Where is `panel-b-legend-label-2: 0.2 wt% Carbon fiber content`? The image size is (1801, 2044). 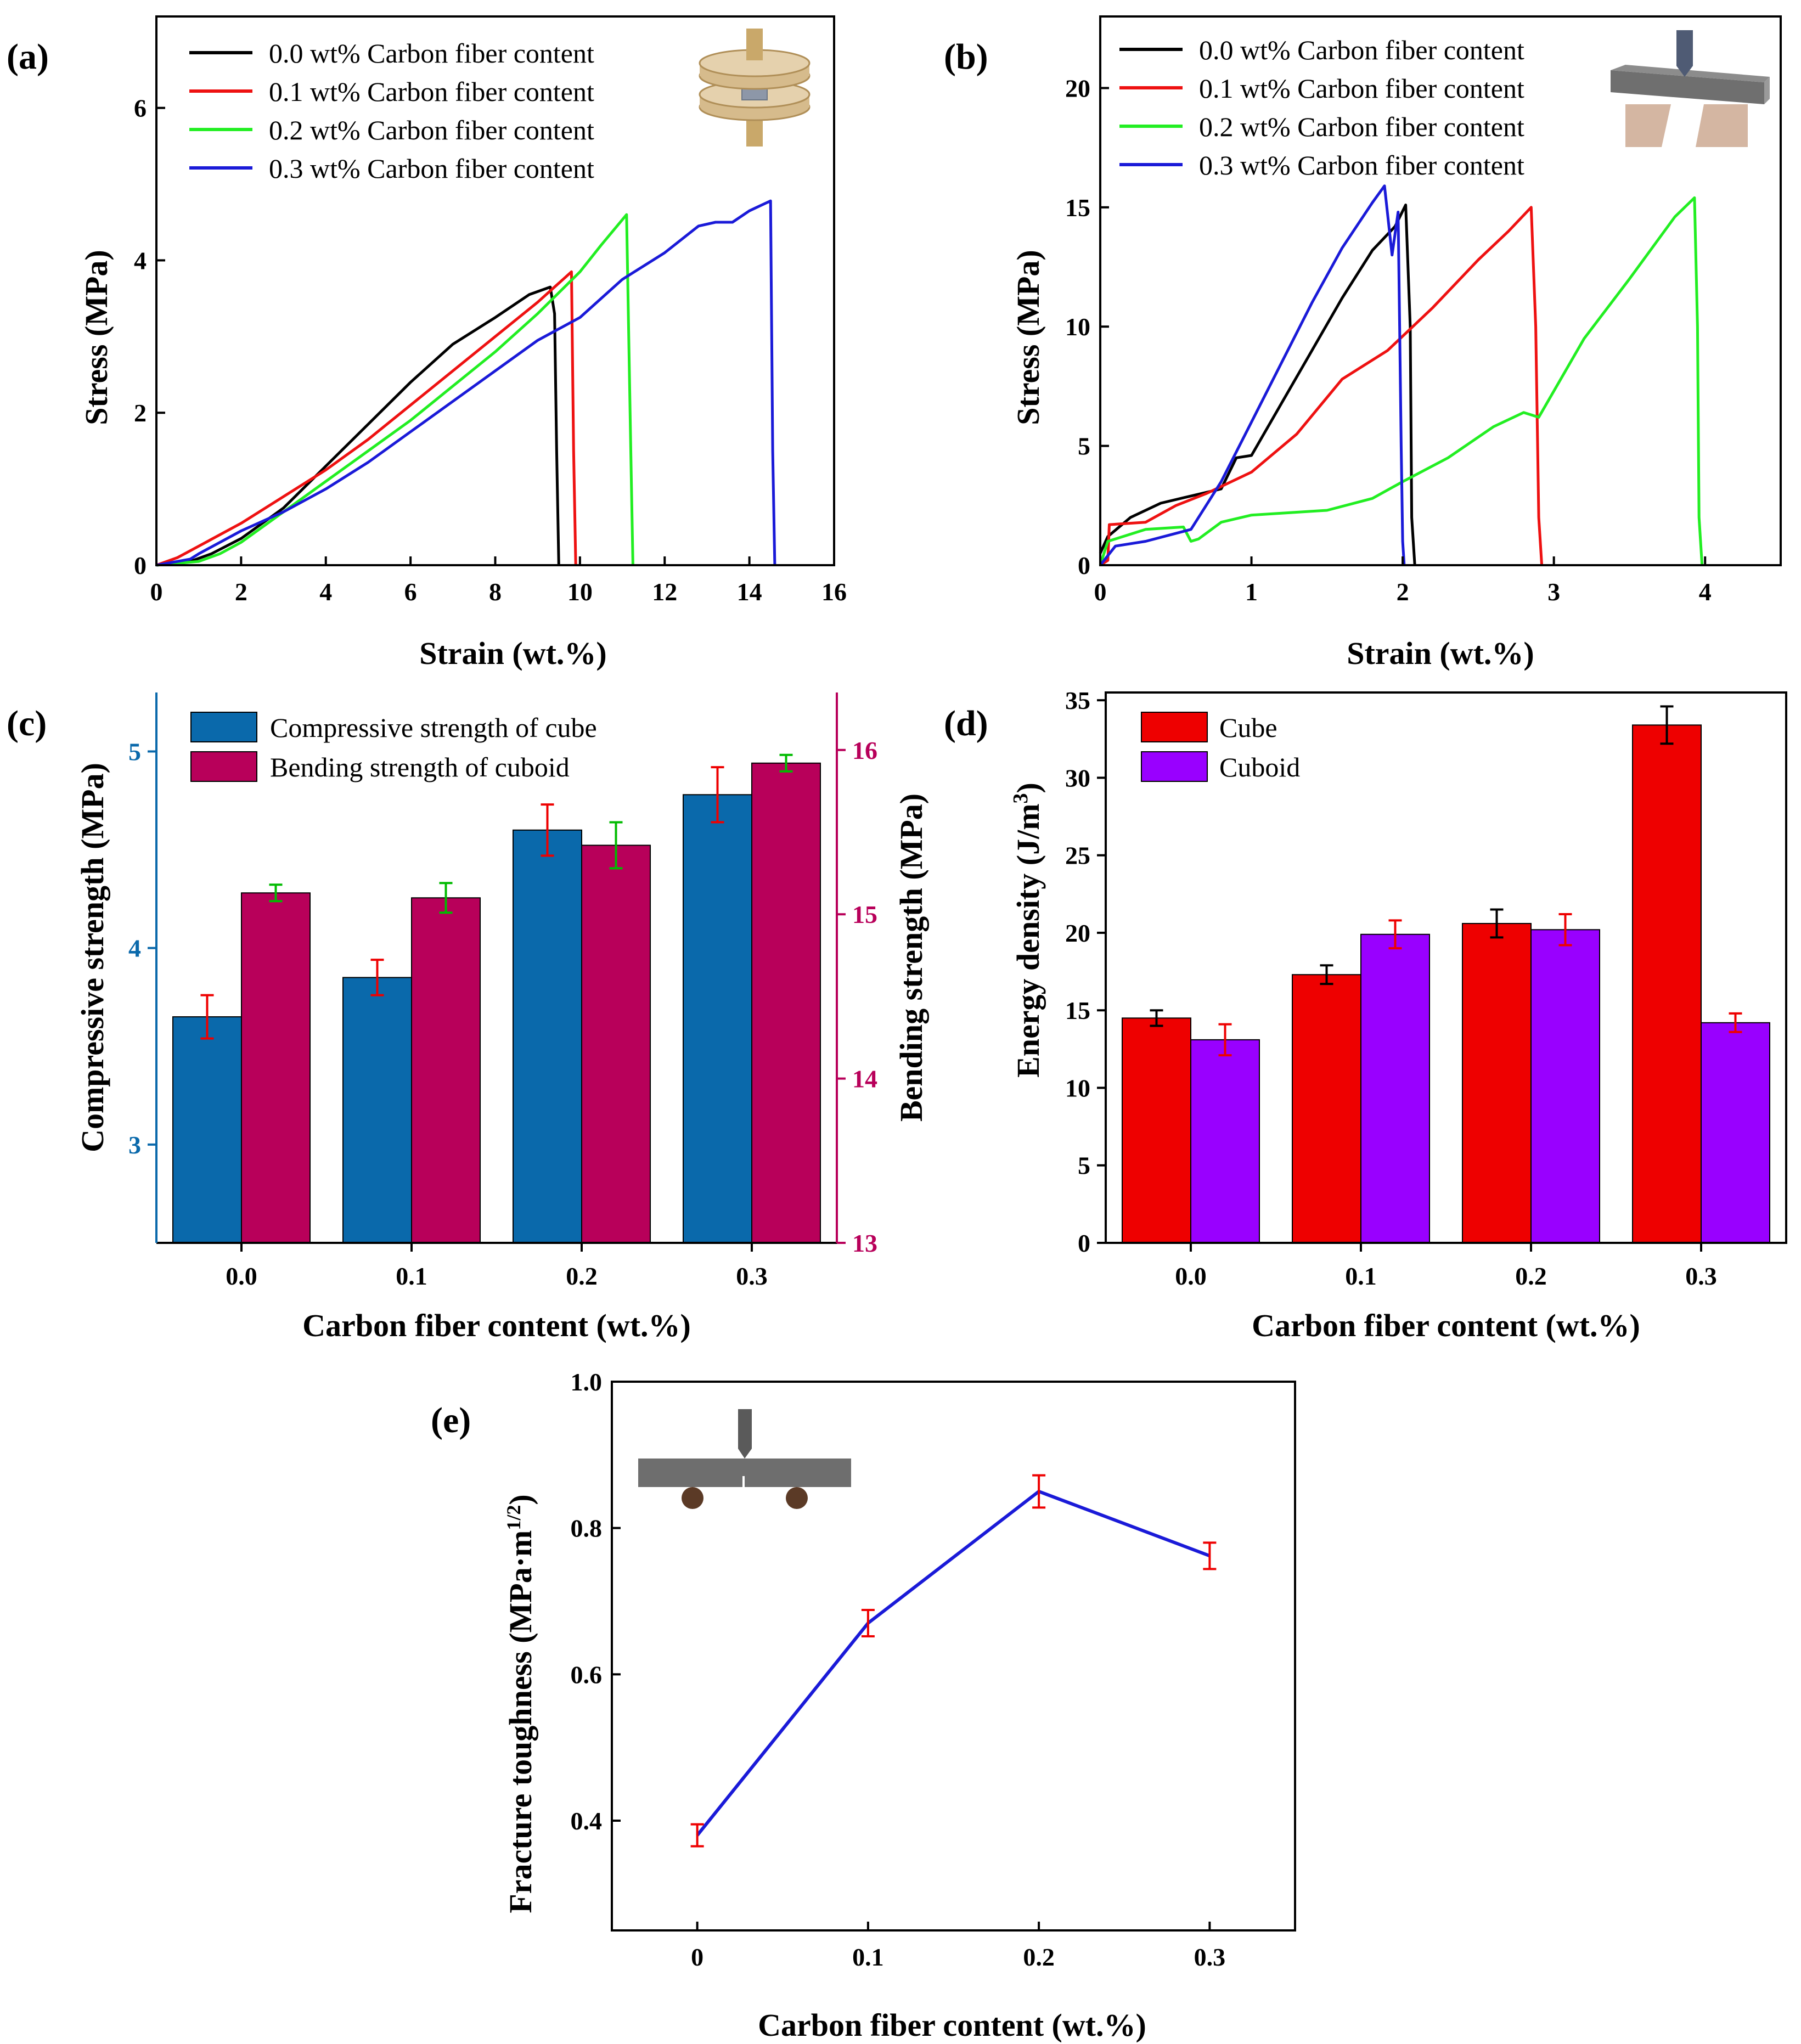
panel-b-legend-label-2: 0.2 wt% Carbon fiber content is located at coordinates (1361, 126).